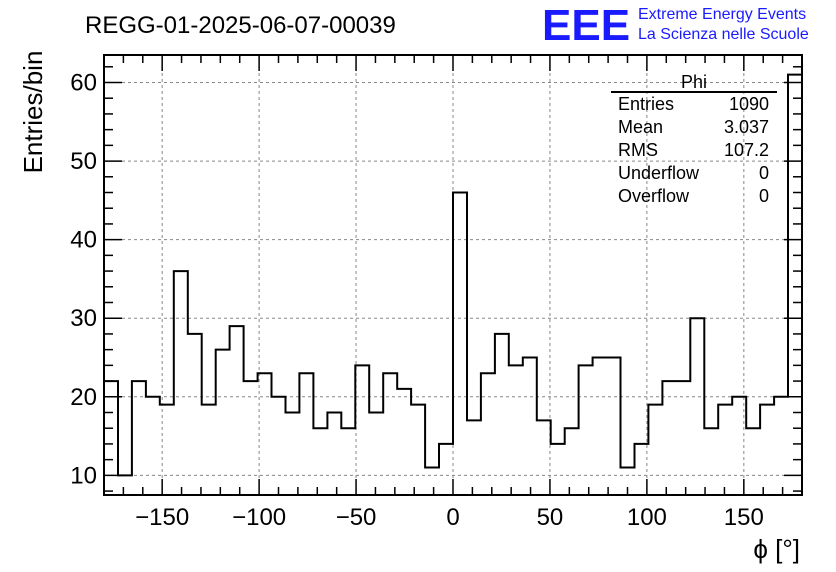 The width and height of the screenshot is (836, 572). What do you see at coordinates (83, 83) in the screenshot?
I see `y-tick-label-5: 60` at bounding box center [83, 83].